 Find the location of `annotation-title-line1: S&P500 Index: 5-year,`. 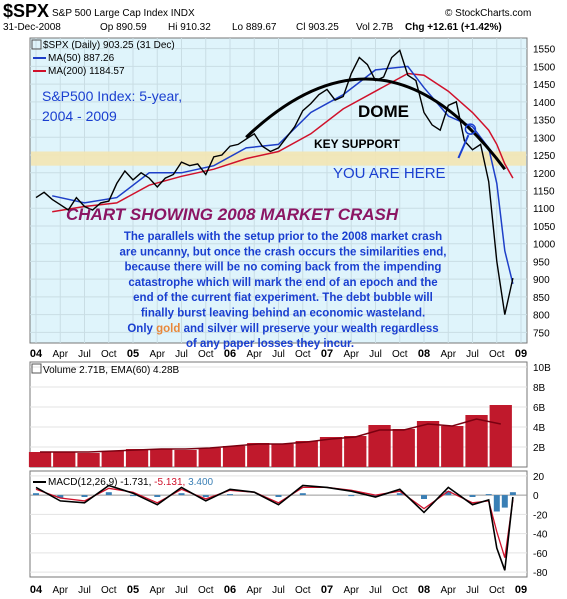

annotation-title-line1: S&P500 Index: 5-year, is located at coordinates (112, 96).